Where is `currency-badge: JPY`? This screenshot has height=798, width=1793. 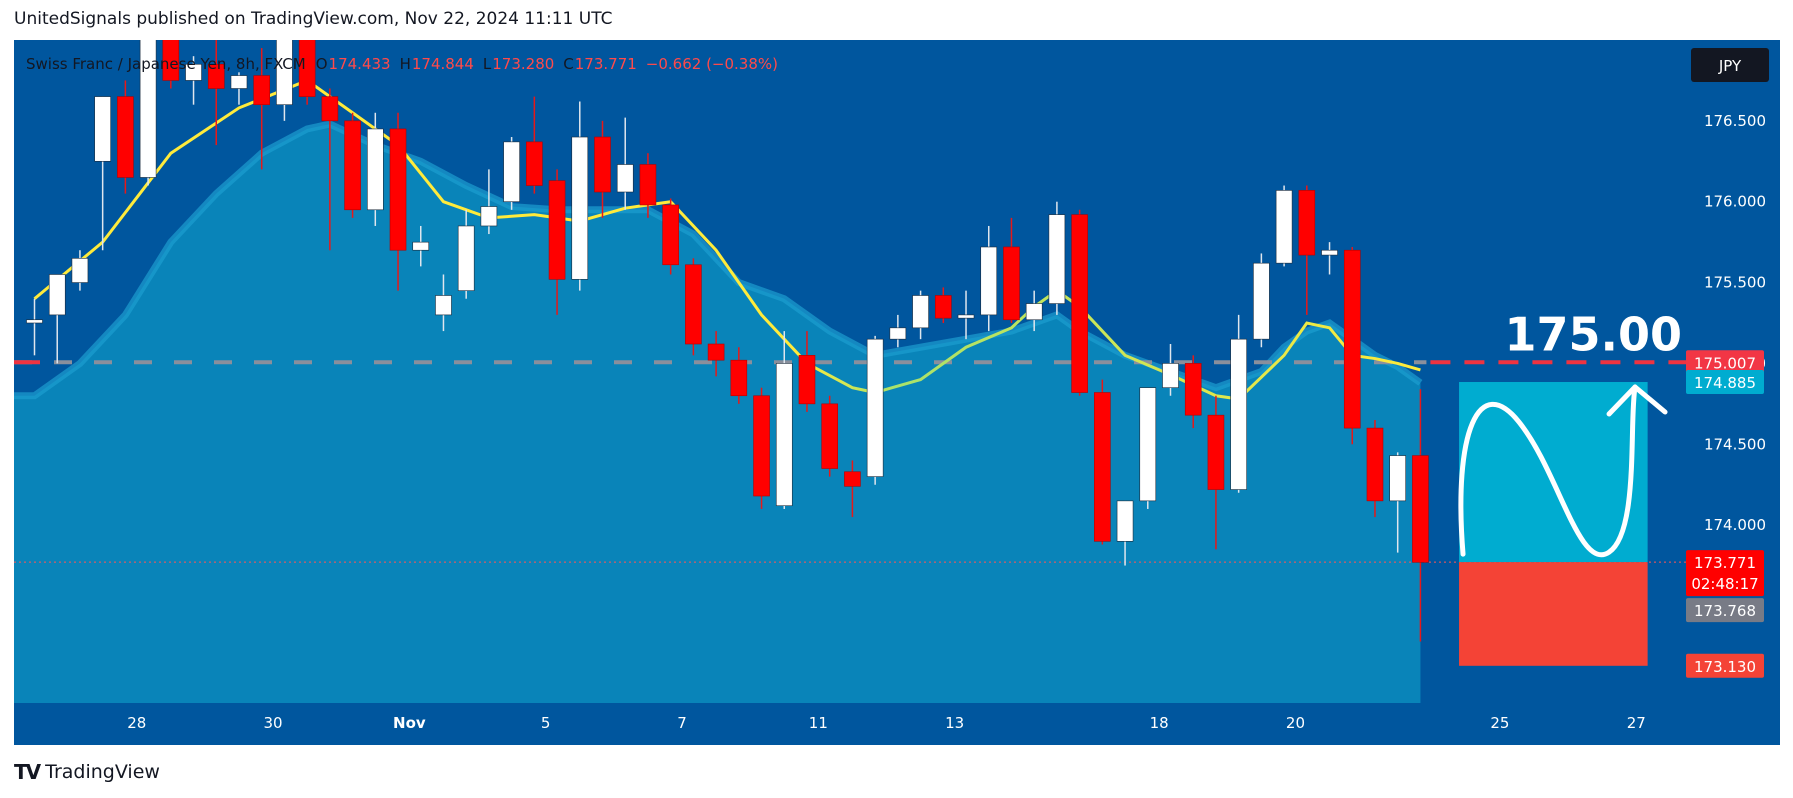
currency-badge: JPY is located at coordinates (1730, 65).